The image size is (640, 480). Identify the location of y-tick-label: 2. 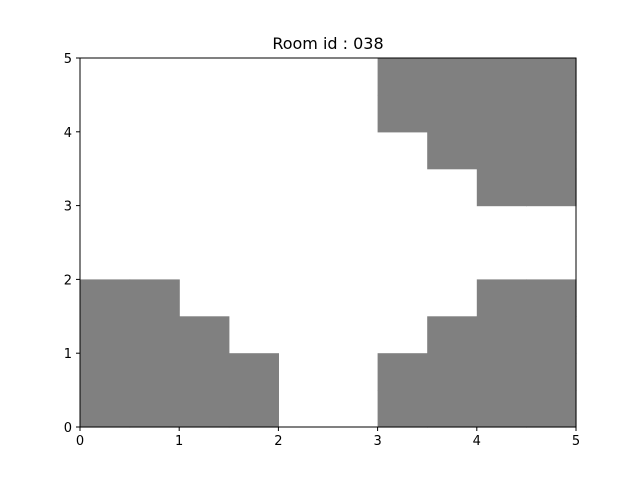
(68, 280).